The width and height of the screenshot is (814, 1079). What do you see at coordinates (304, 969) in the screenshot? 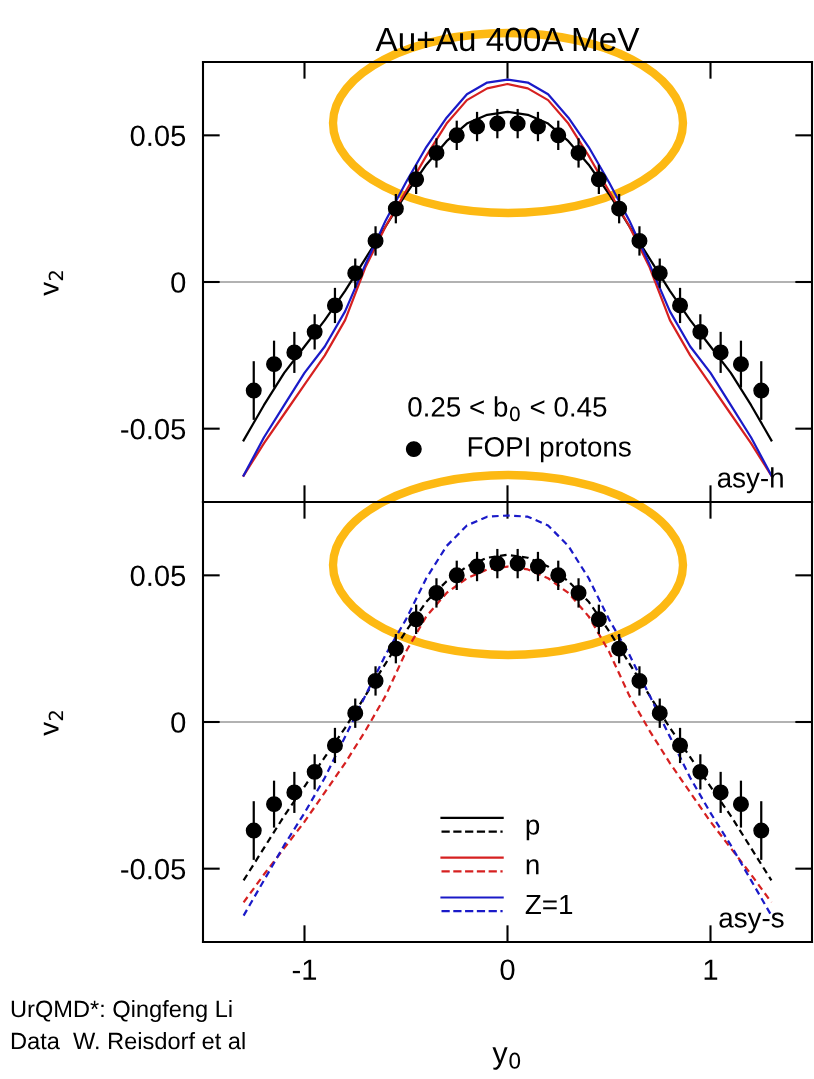
I see `x-tick-label: -1` at bounding box center [304, 969].